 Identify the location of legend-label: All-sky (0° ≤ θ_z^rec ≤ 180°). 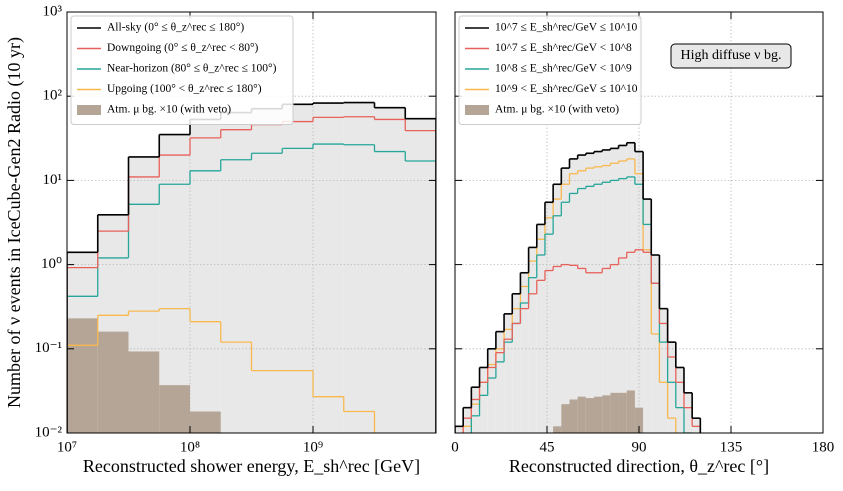
(175, 28).